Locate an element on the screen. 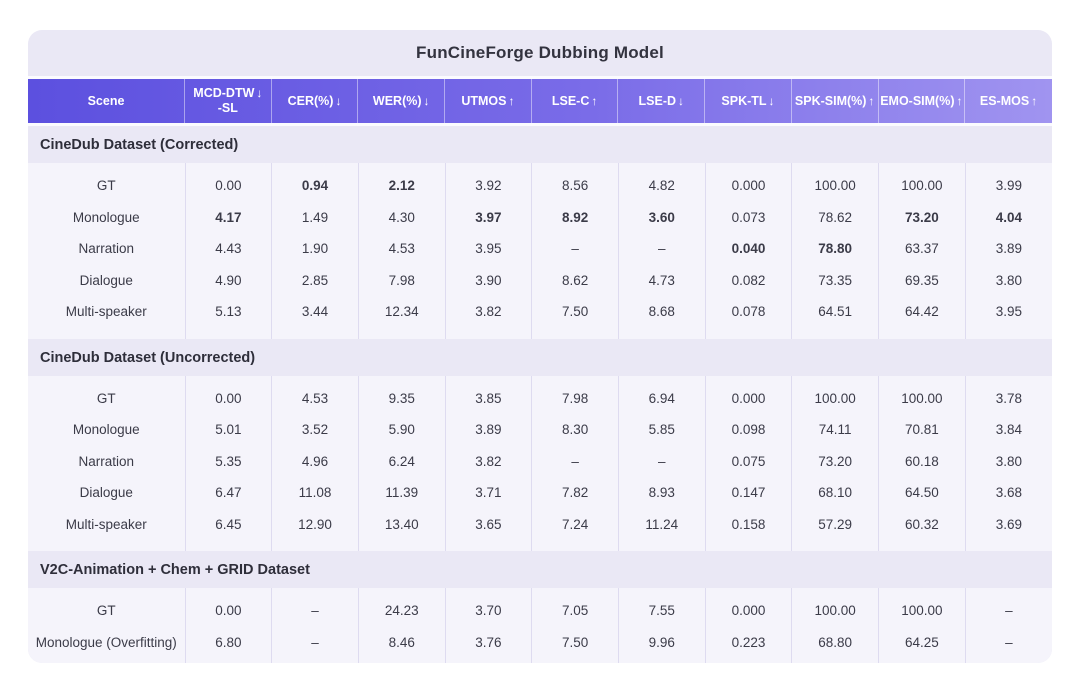  value-cell-emo-sim: 70.81 is located at coordinates (922, 430).